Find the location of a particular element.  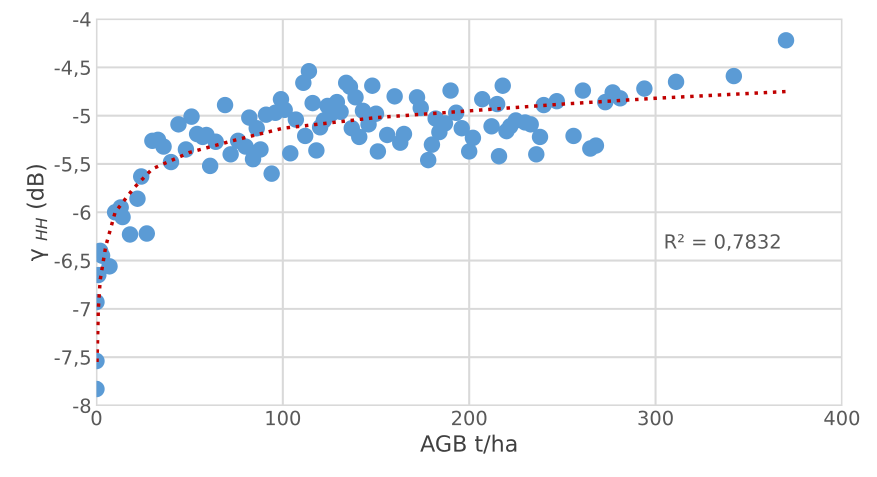

x-tick-label: 100 is located at coordinates (283, 418).